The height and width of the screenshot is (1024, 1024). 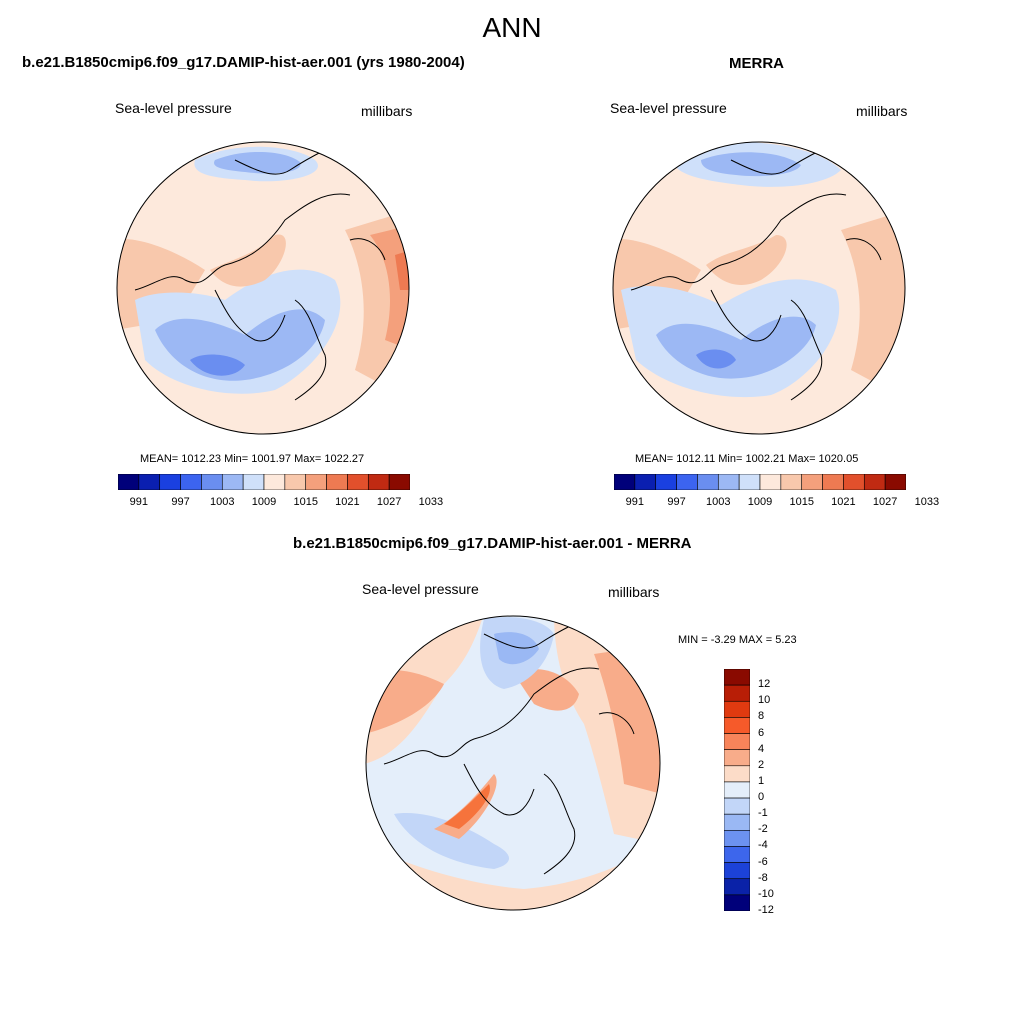 I want to click on colorbar-tick-label: 1, so click(x=761, y=780).